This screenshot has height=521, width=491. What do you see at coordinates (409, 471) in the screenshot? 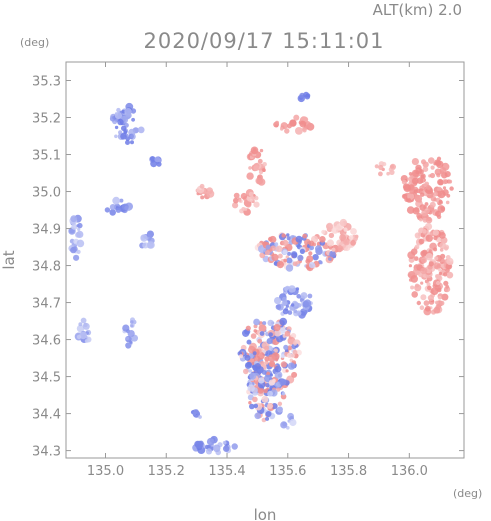
I see `x-tick-label: 136.0` at bounding box center [409, 471].